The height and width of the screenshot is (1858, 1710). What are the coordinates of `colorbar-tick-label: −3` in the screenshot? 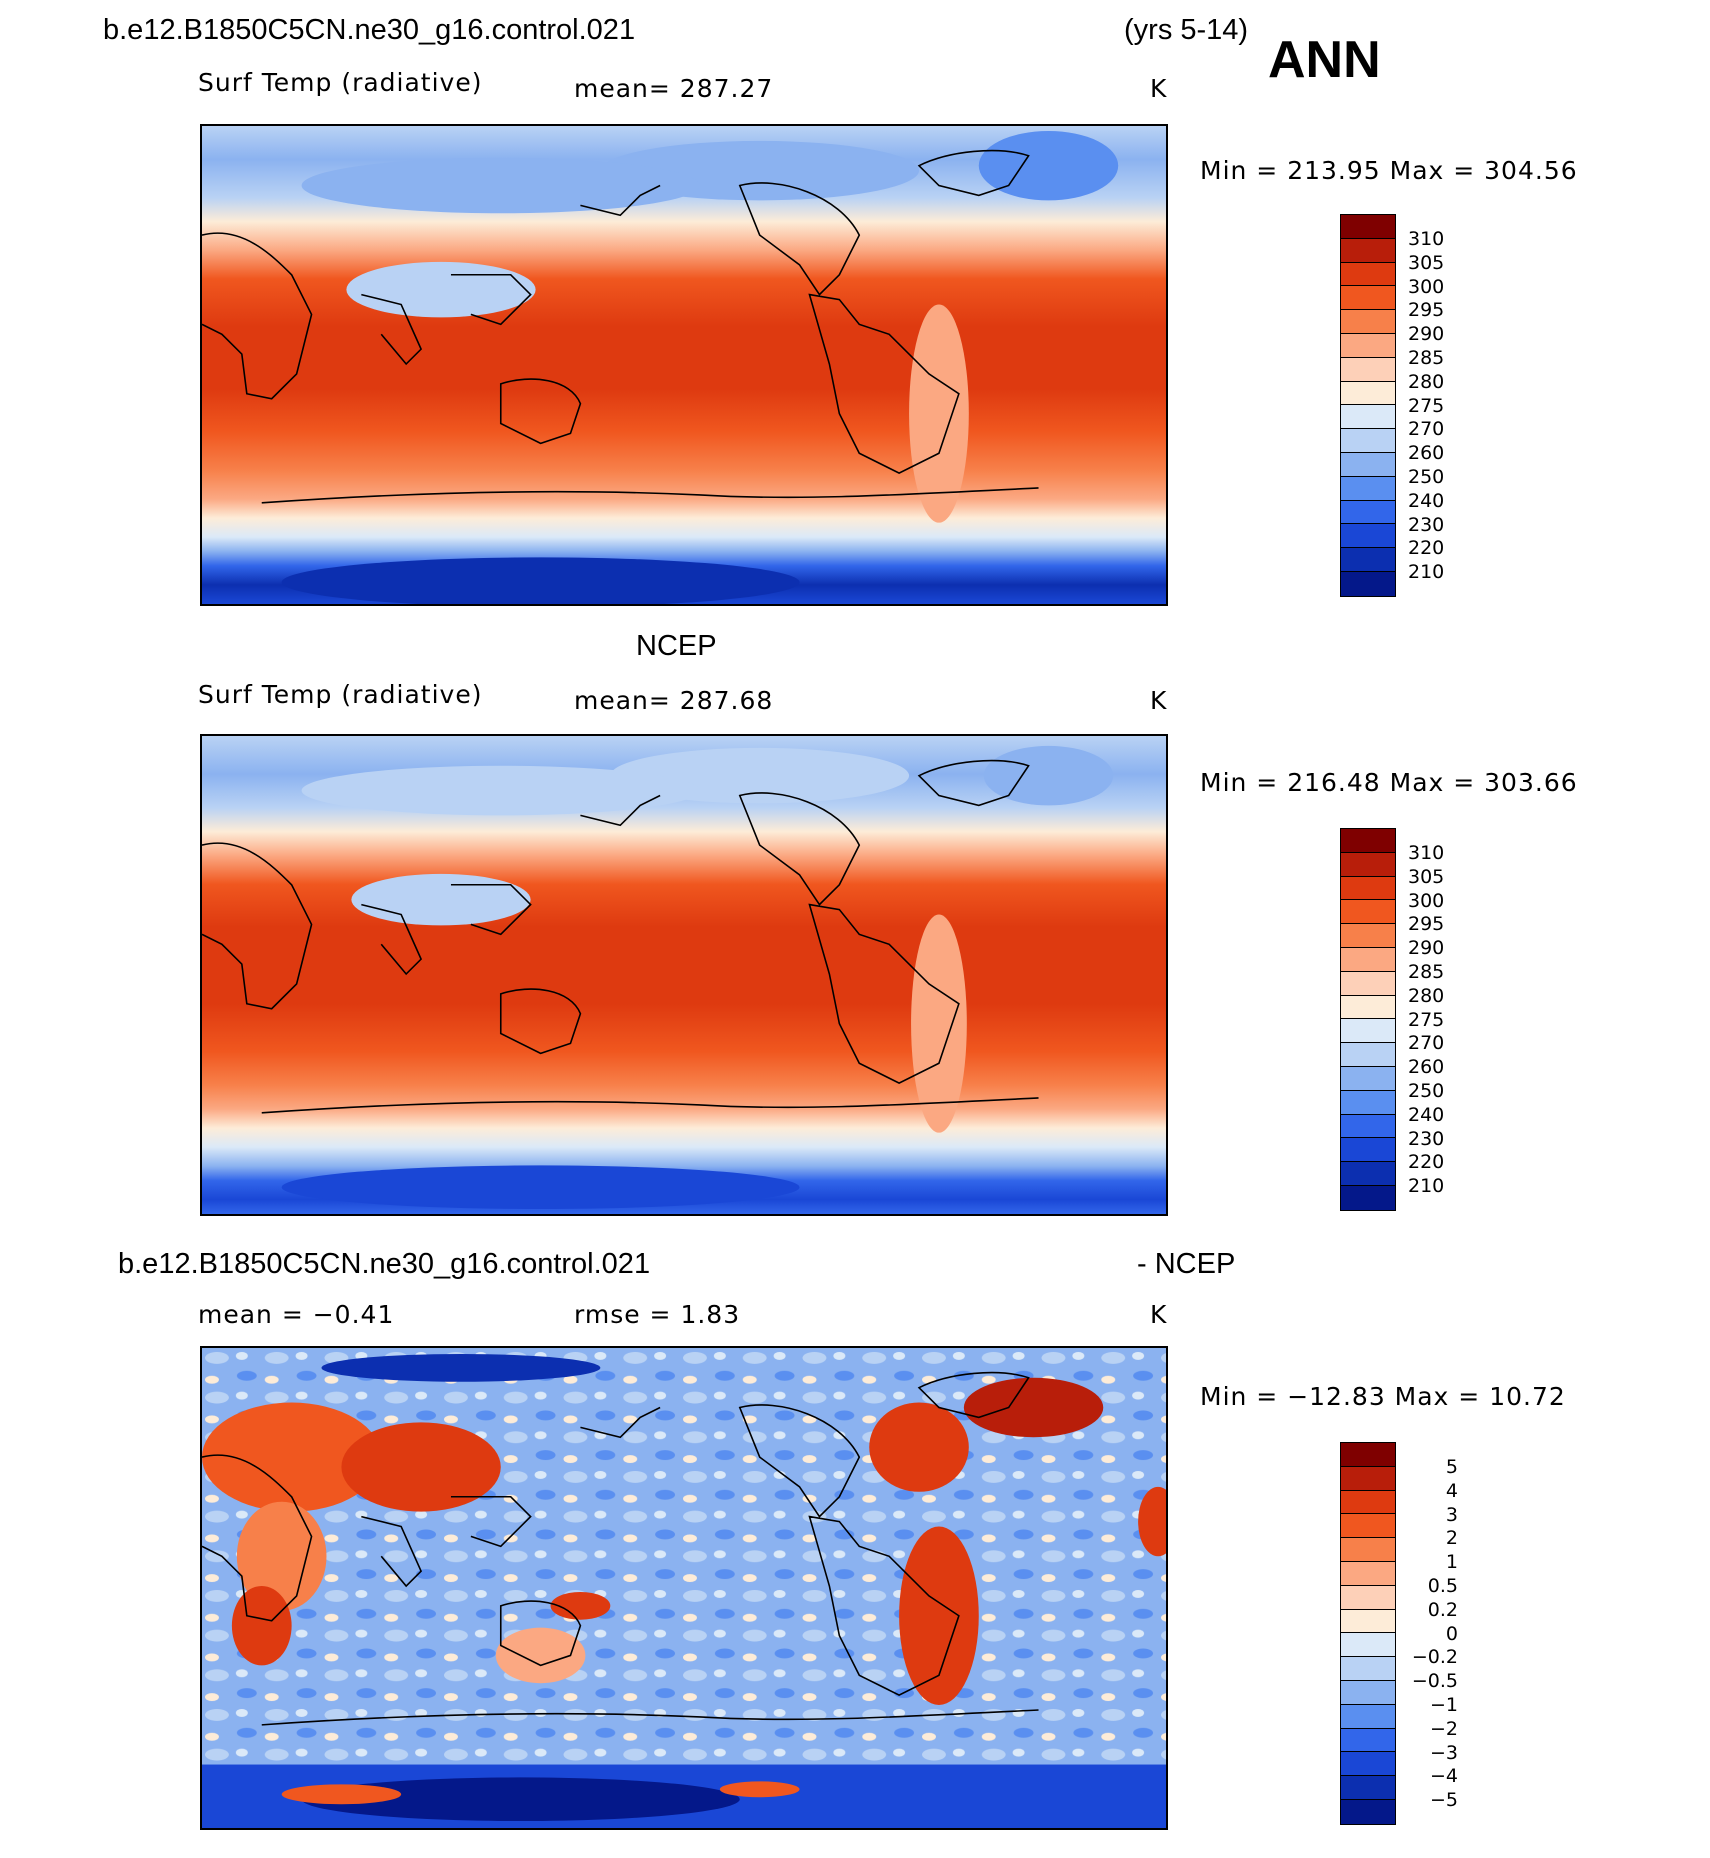 It's located at (1443, 1752).